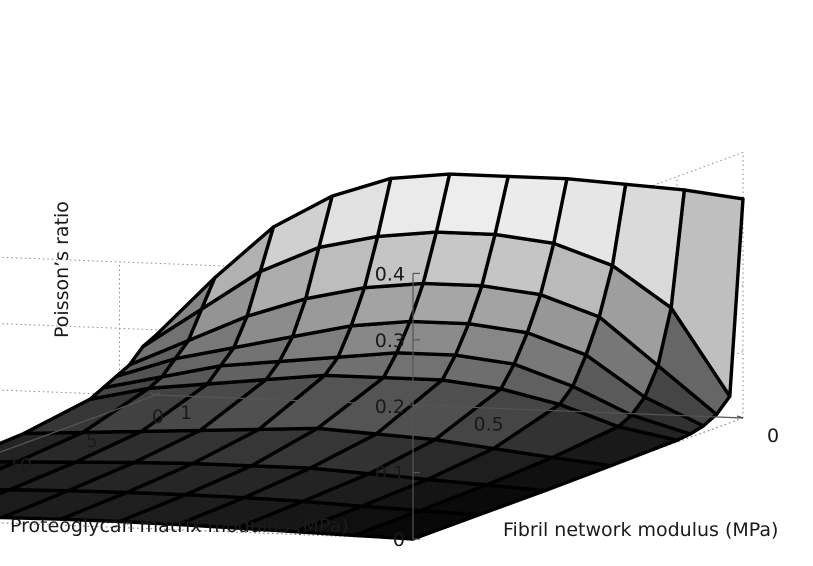 The width and height of the screenshot is (813, 566). What do you see at coordinates (489, 425) in the screenshot?
I see `y-tick-label: 0.5` at bounding box center [489, 425].